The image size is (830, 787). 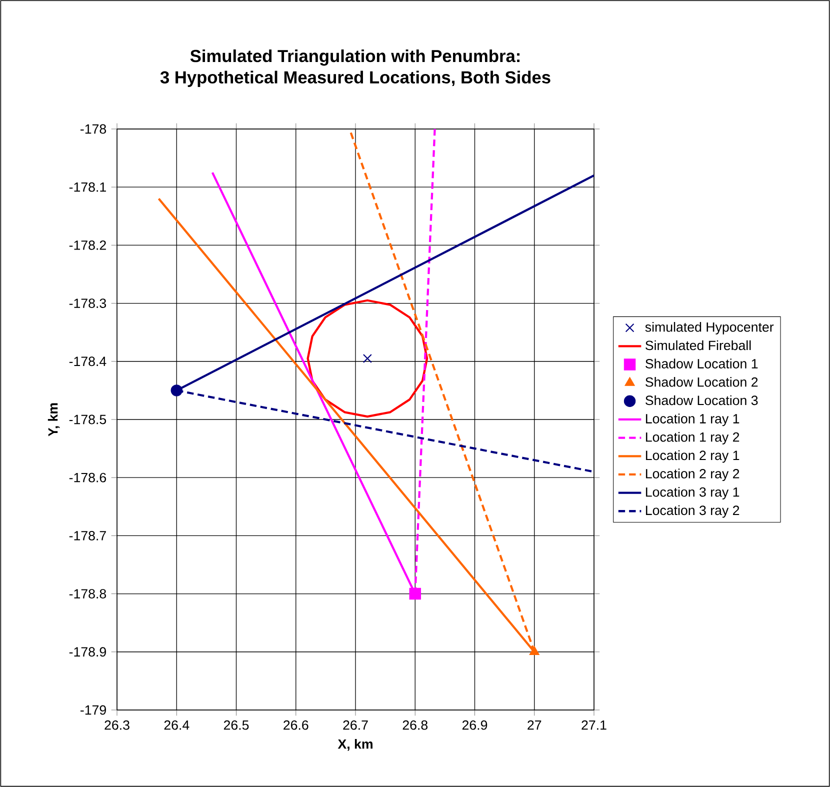 I want to click on x-axis-title: X, km, so click(x=355, y=744).